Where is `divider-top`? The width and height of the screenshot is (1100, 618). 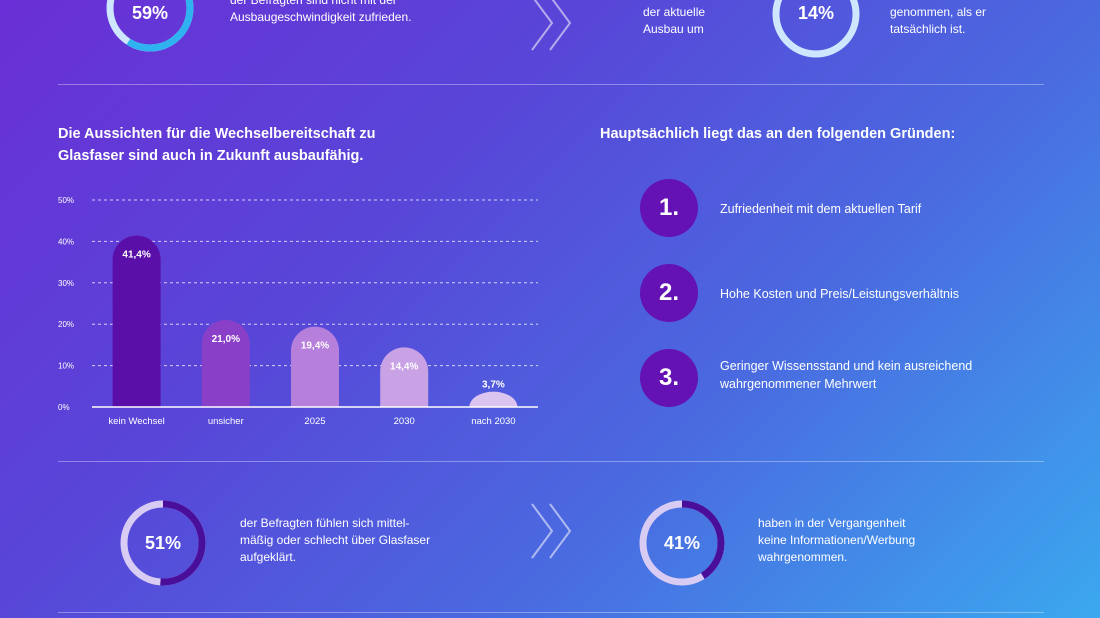
divider-top is located at coordinates (551, 84).